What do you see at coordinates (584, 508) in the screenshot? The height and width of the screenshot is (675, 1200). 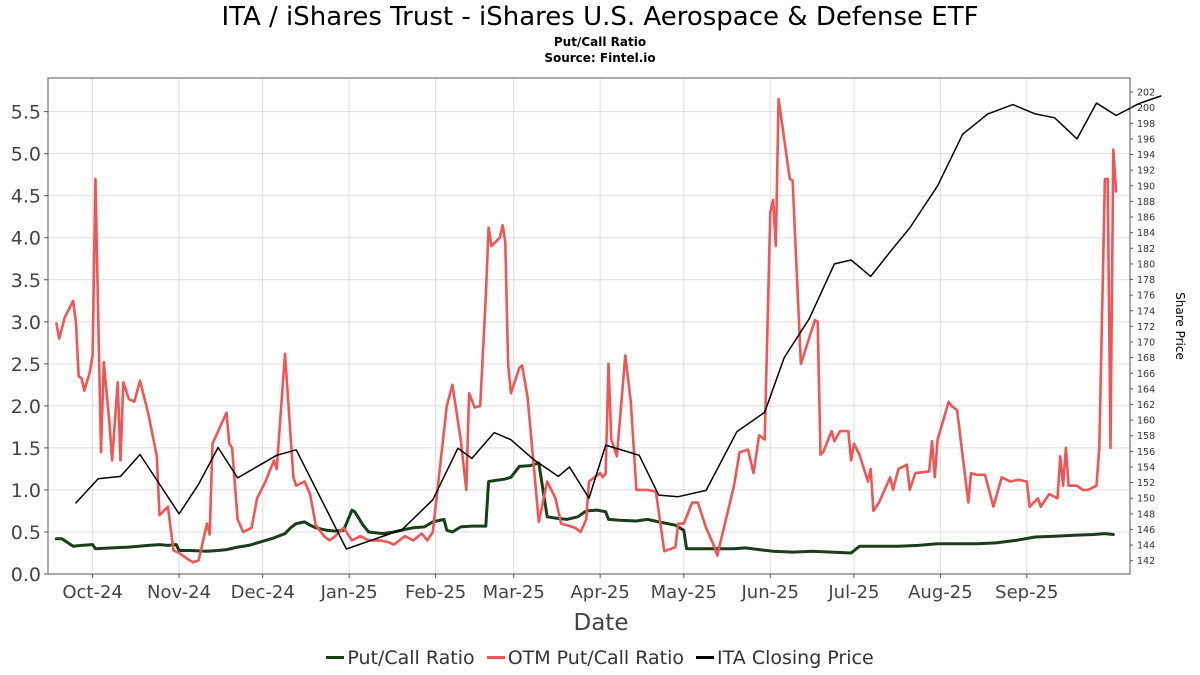 I see `series-line-put-call-ratio` at bounding box center [584, 508].